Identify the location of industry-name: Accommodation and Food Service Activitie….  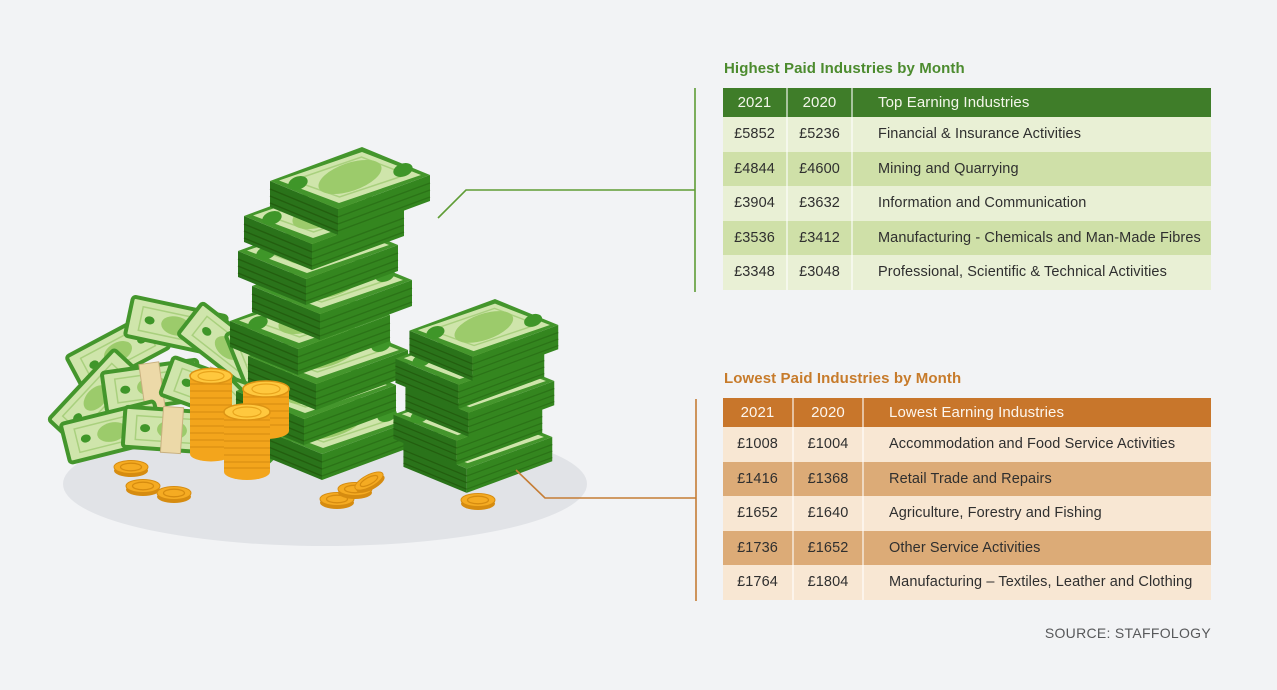
(1036, 444).